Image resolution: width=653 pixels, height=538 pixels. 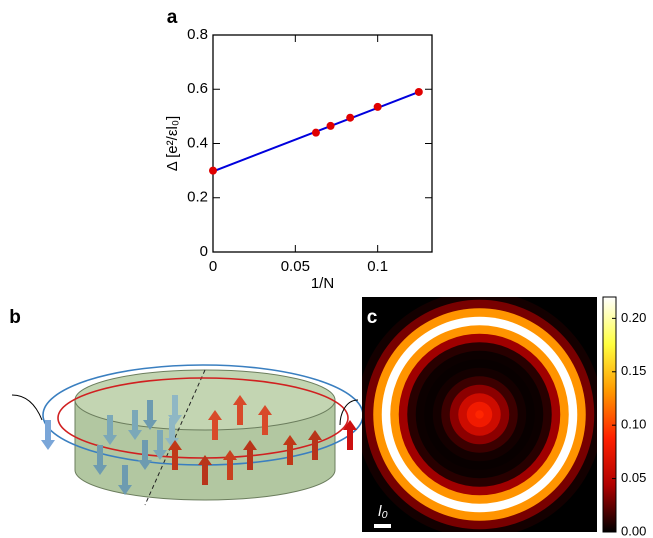 What do you see at coordinates (197, 197) in the screenshot?
I see `y-tick-label: 0.2` at bounding box center [197, 197].